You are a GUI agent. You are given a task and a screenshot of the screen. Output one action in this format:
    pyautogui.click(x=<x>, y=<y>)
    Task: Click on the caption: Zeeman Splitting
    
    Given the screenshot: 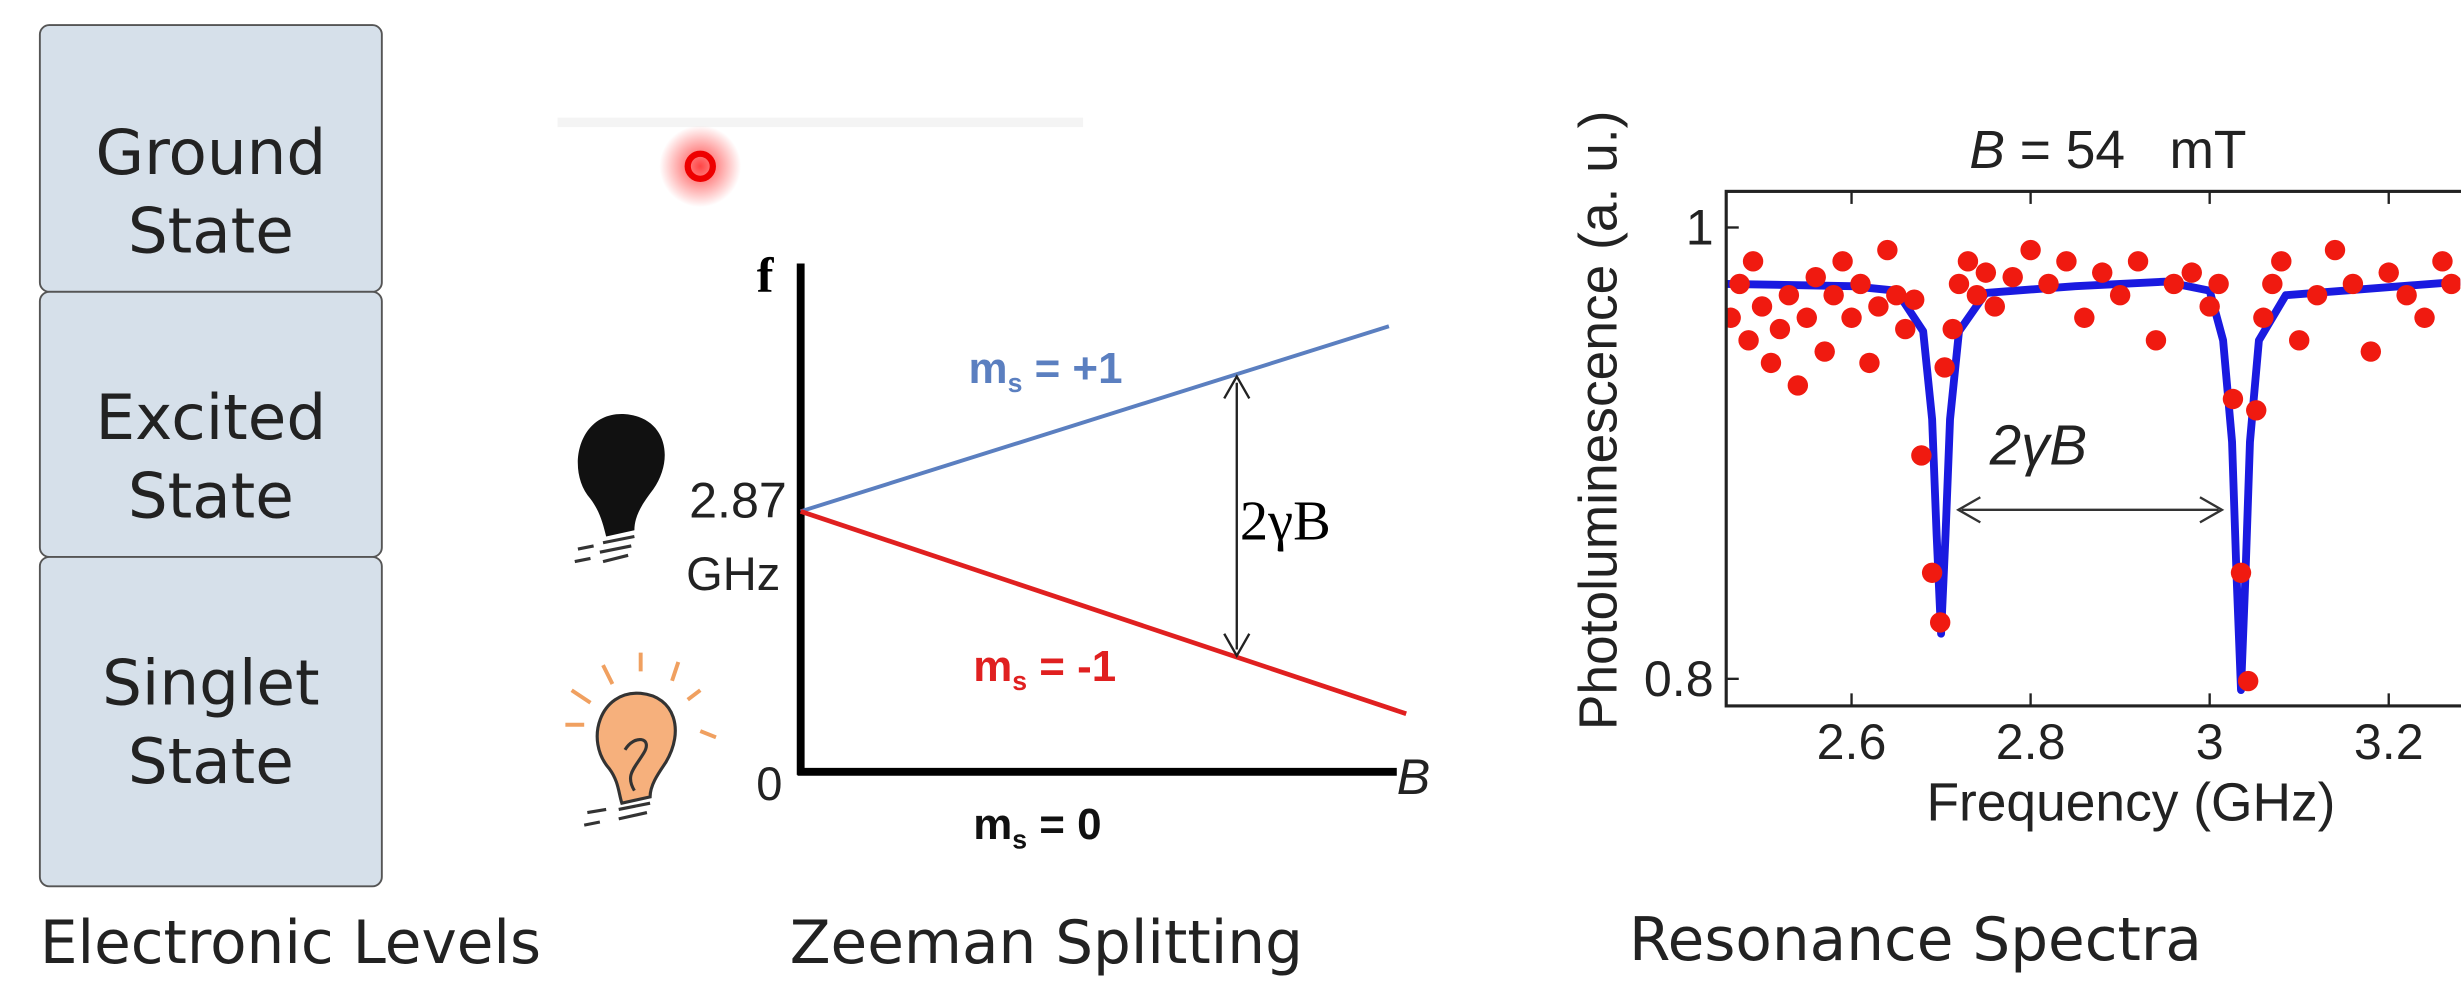 What is the action you would take?
    pyautogui.click(x=1046, y=943)
    